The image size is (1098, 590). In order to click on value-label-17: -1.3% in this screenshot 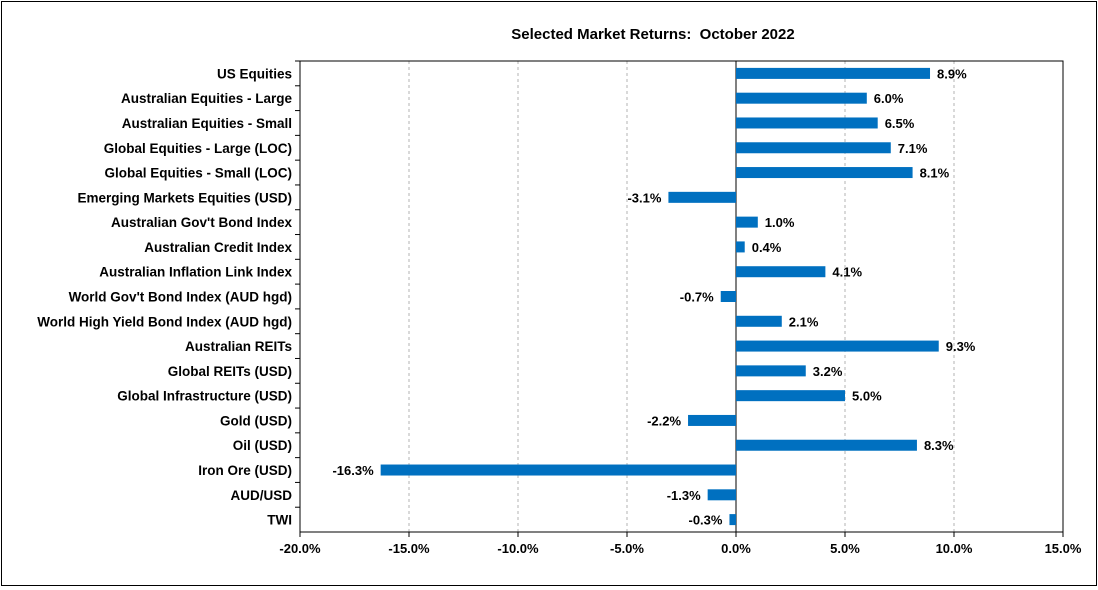, I will do `click(684, 495)`.